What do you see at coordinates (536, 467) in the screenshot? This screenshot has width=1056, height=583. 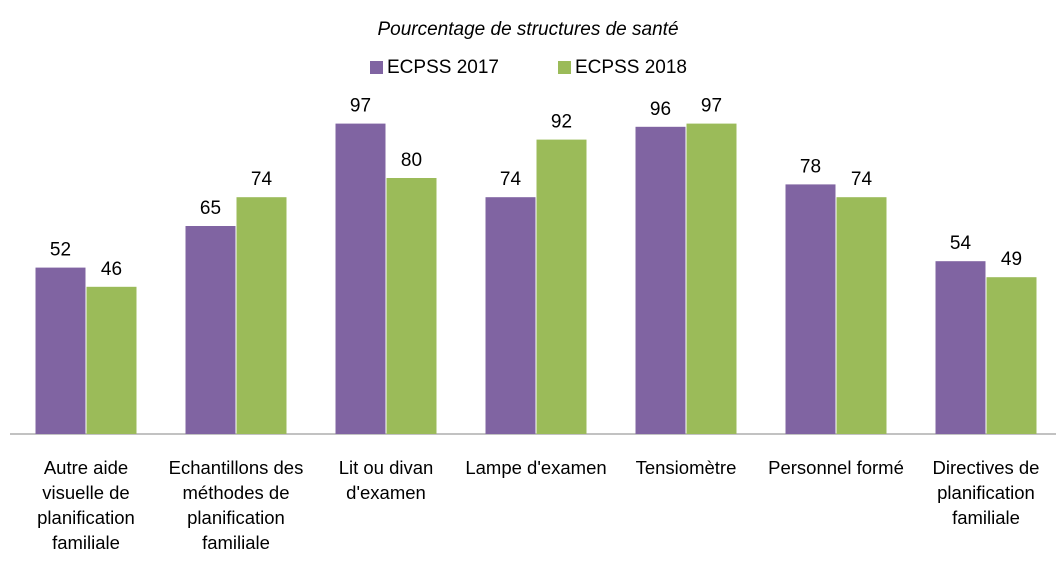 I see `x-tick-label: Lampe d'examen` at bounding box center [536, 467].